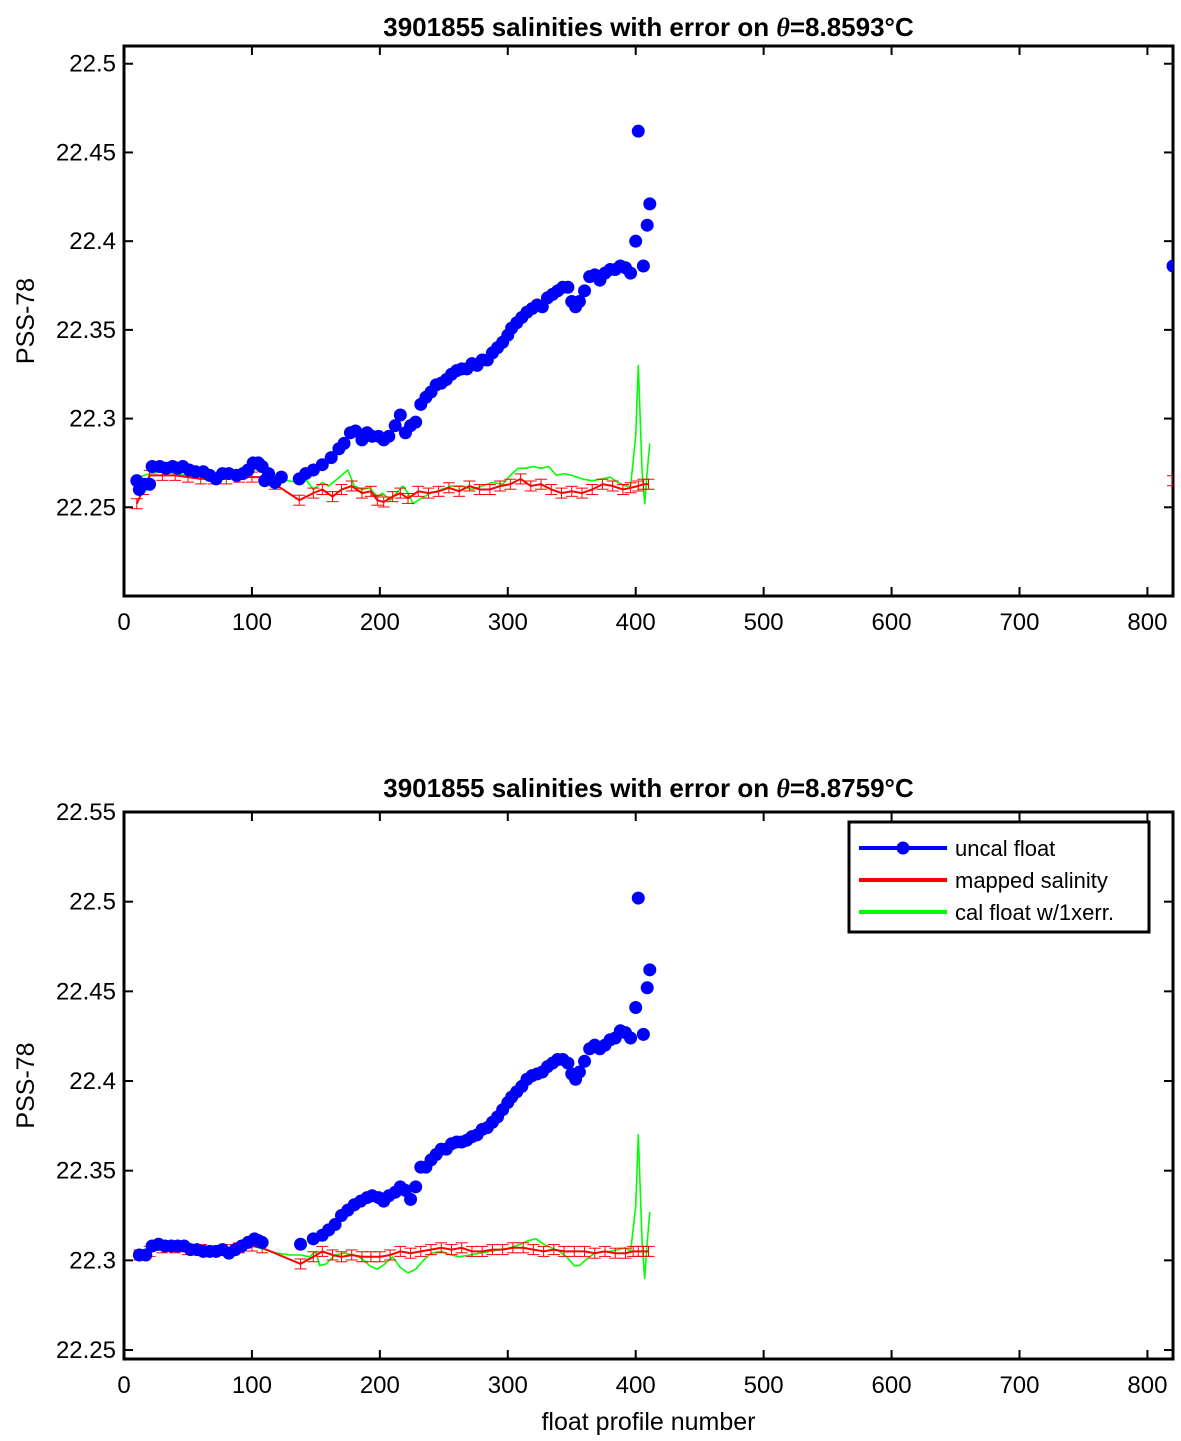  I want to click on title-value: =8.8759, so click(837, 788).